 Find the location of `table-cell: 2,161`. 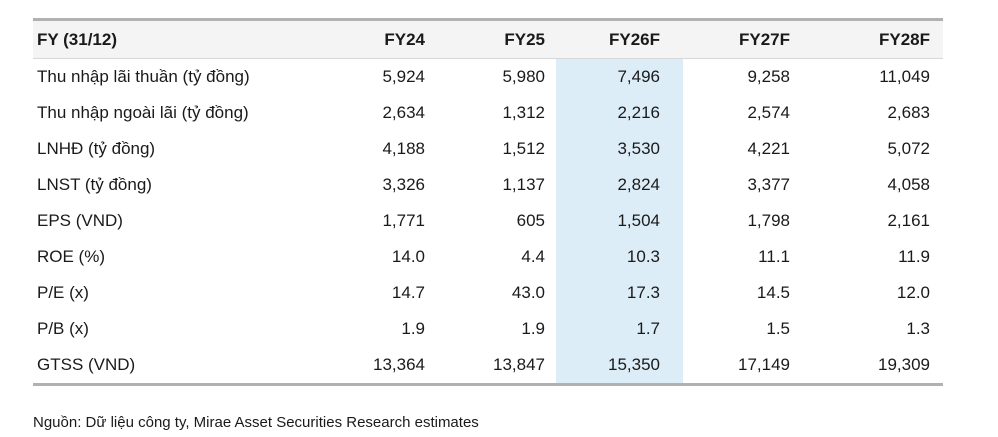

table-cell: 2,161 is located at coordinates (908, 220).